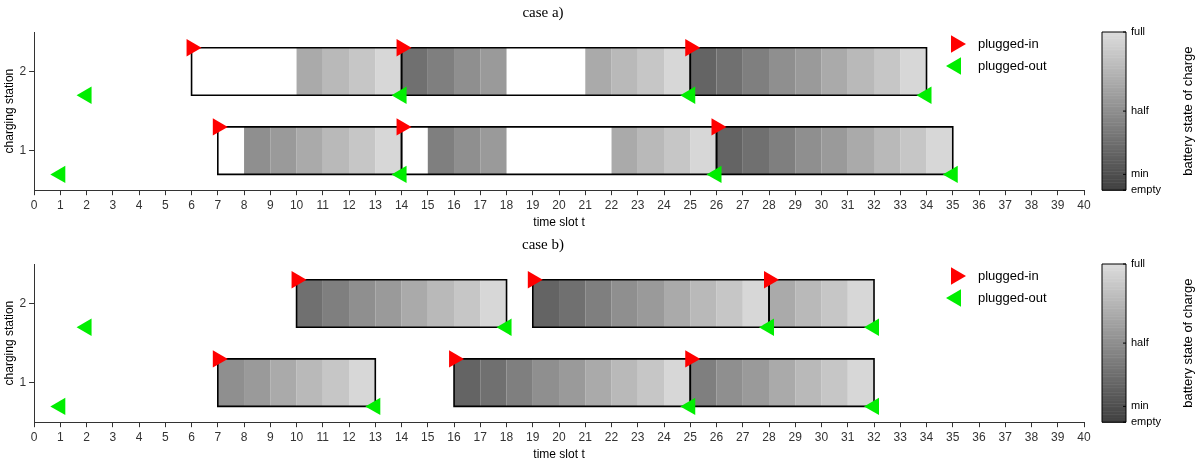  What do you see at coordinates (165, 204) in the screenshot?
I see `x-tick-label: 5` at bounding box center [165, 204].